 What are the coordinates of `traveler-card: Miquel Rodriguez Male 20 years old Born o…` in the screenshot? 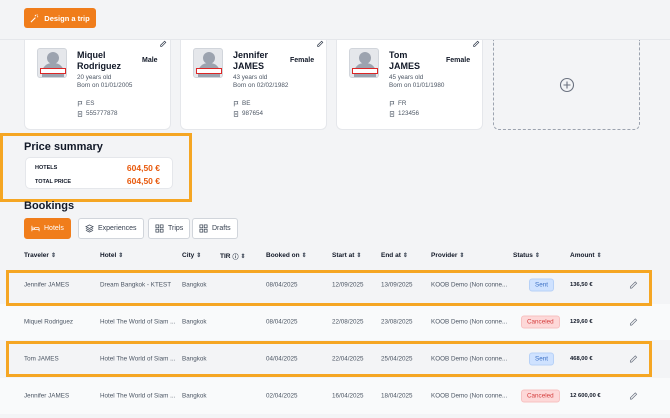 It's located at (97, 85).